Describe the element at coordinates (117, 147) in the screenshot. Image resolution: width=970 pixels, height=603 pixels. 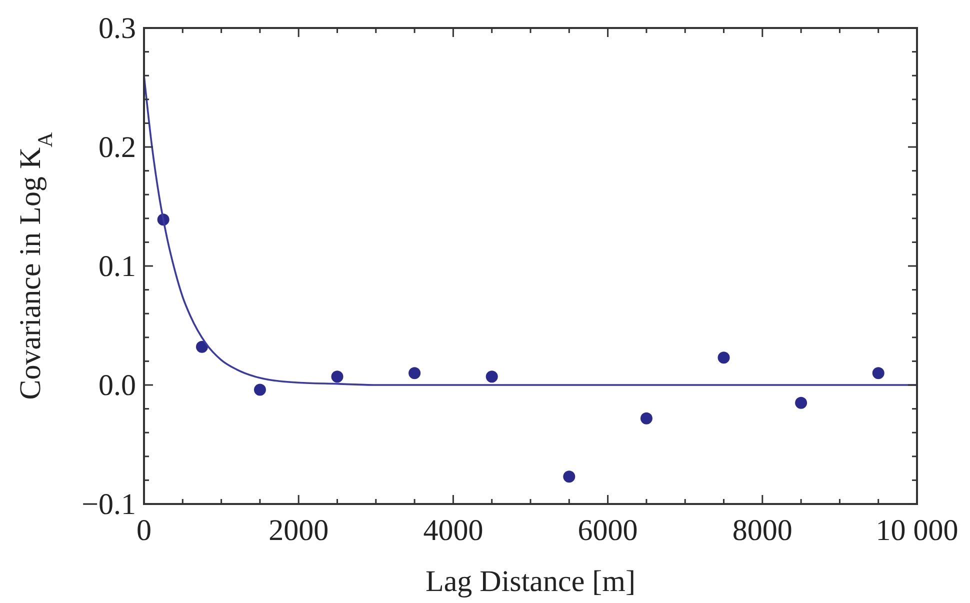
I see `y-tick-label: 0.2` at that location.